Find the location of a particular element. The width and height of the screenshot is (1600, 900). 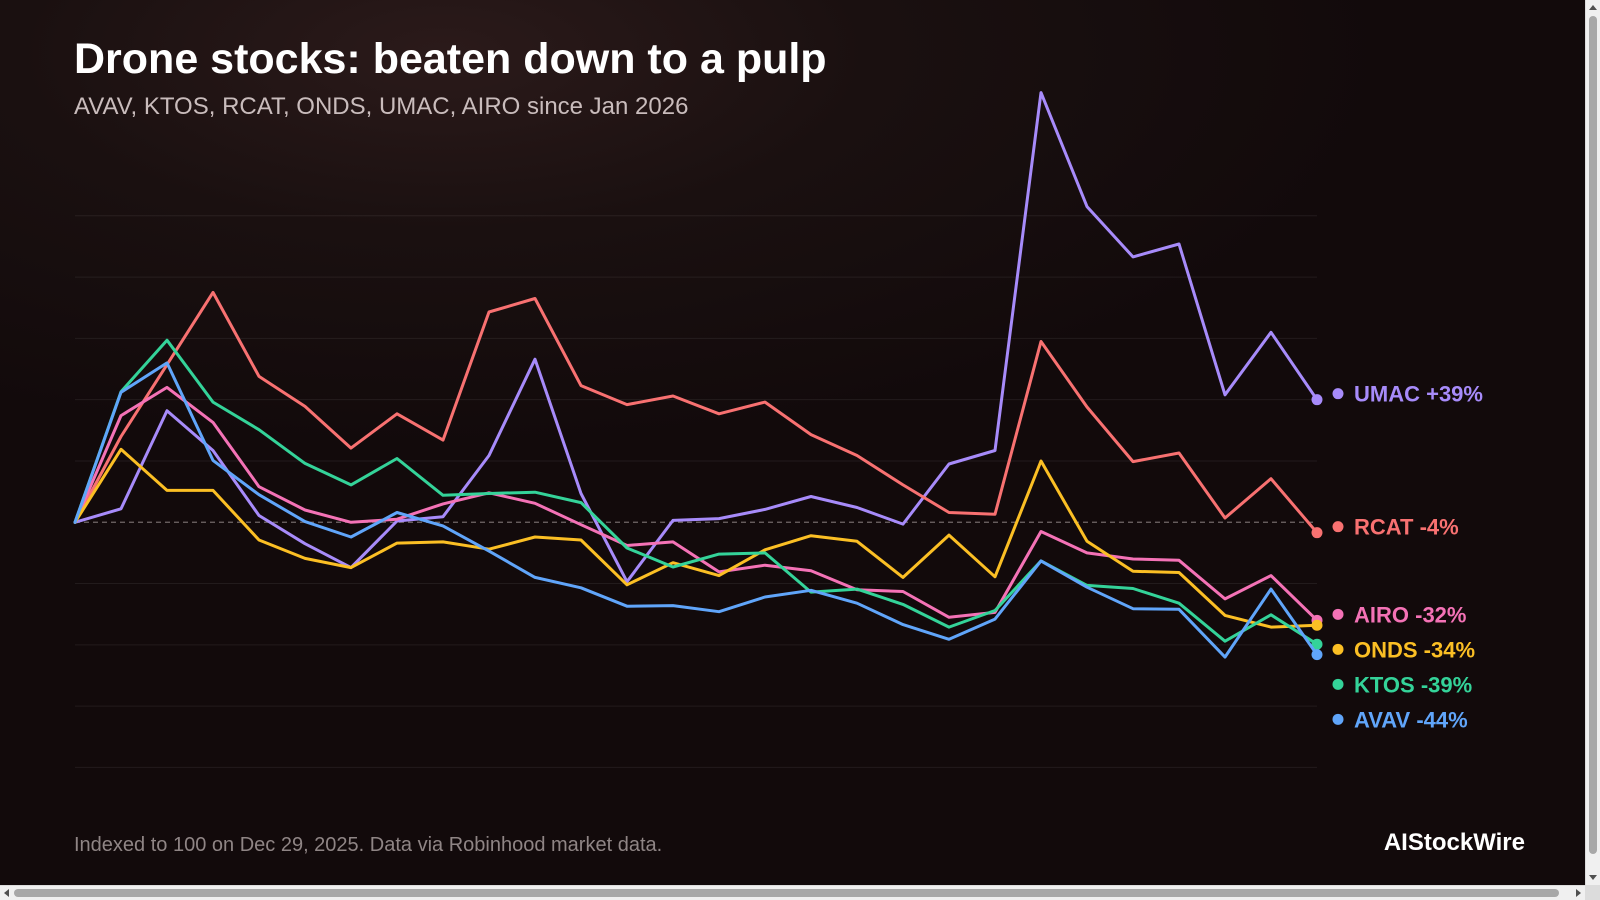

chart-title: Drone stocks: beaten down to a pulp is located at coordinates (450, 59).